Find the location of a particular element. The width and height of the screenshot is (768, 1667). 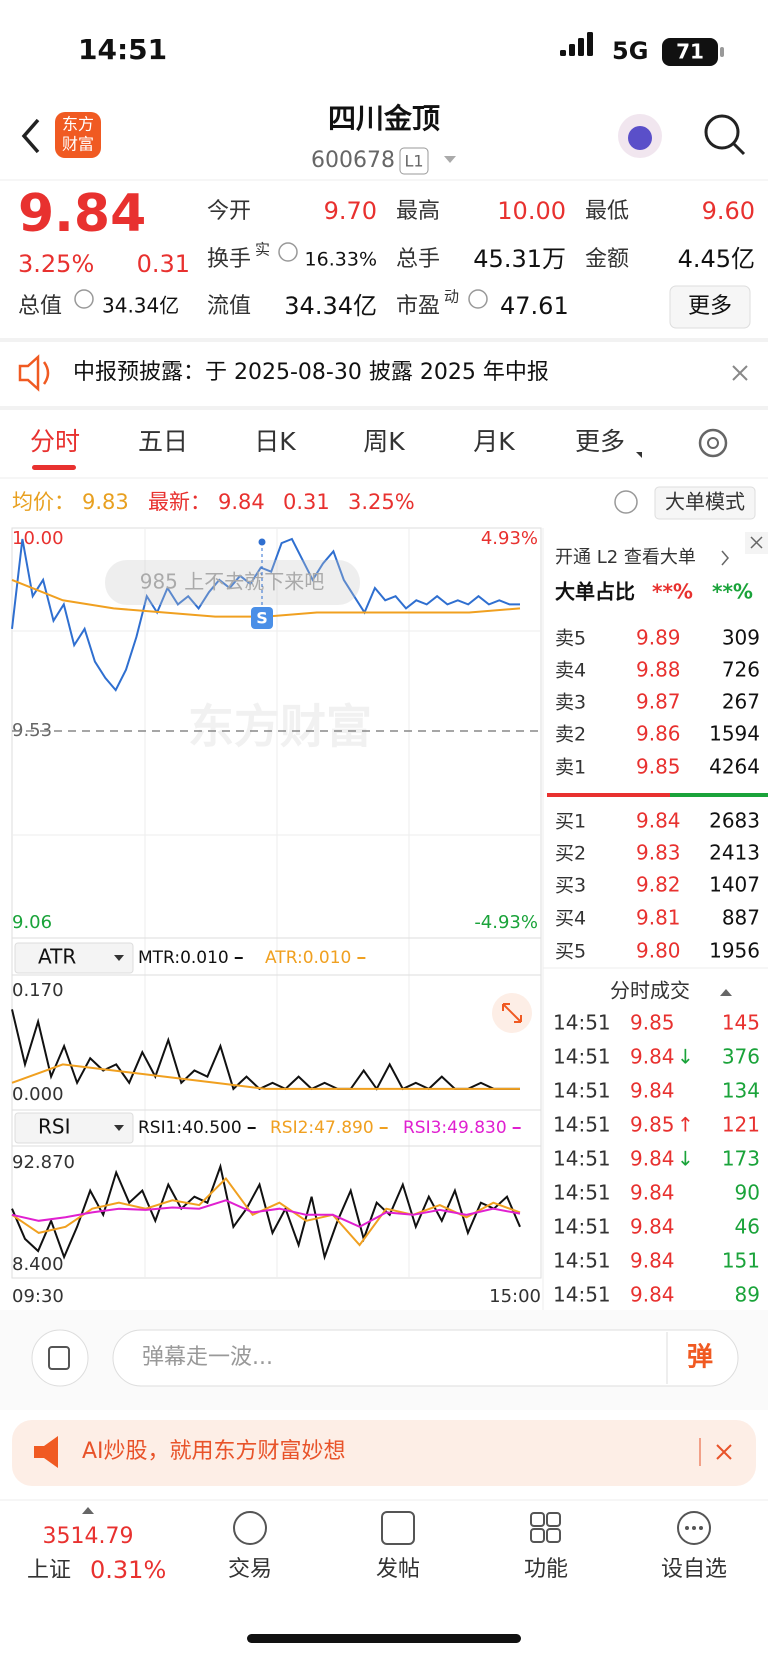

send-button: 弹 is located at coordinates (700, 1358).